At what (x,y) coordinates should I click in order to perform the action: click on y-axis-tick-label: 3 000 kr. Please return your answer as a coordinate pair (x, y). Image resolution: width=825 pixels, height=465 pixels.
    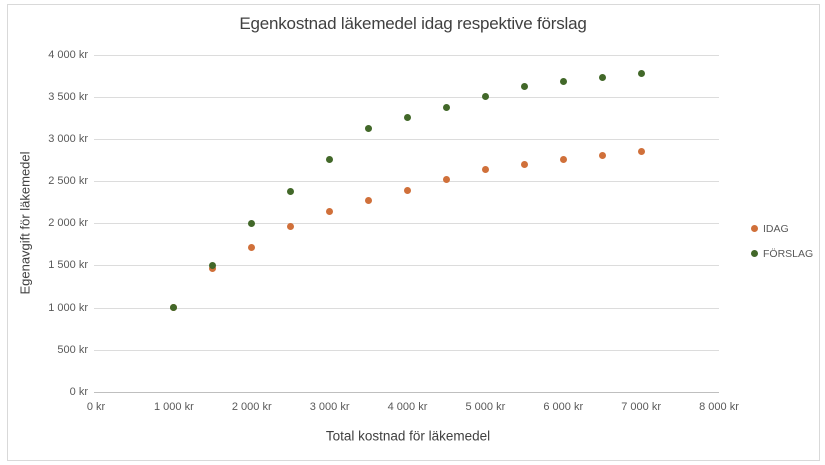
    Looking at the image, I should click on (68, 138).